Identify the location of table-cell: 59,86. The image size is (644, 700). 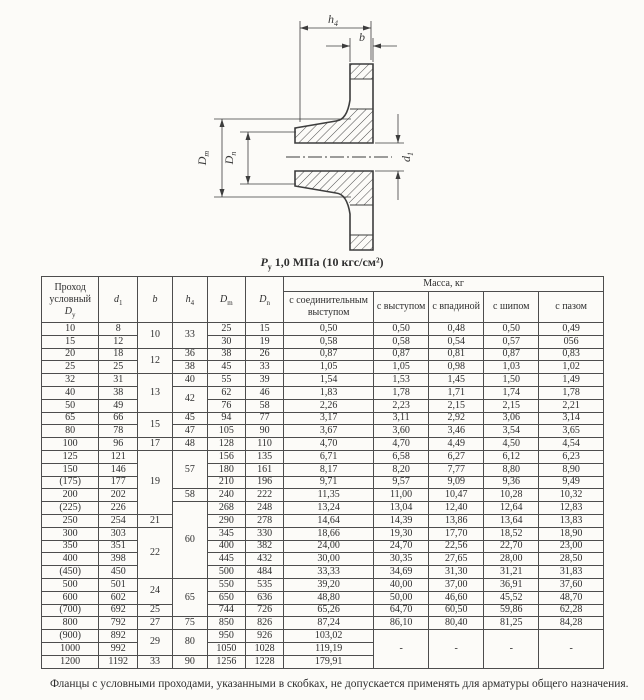
(511, 610).